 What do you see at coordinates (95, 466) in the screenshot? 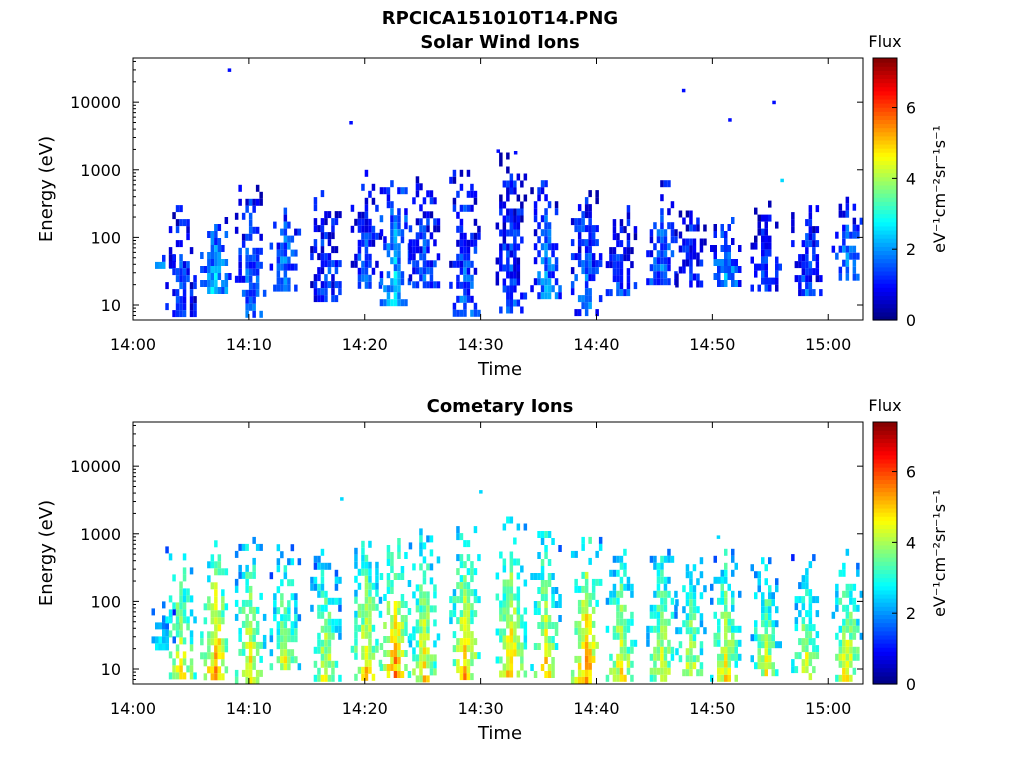
I see `y-tick-label: 10000` at bounding box center [95, 466].